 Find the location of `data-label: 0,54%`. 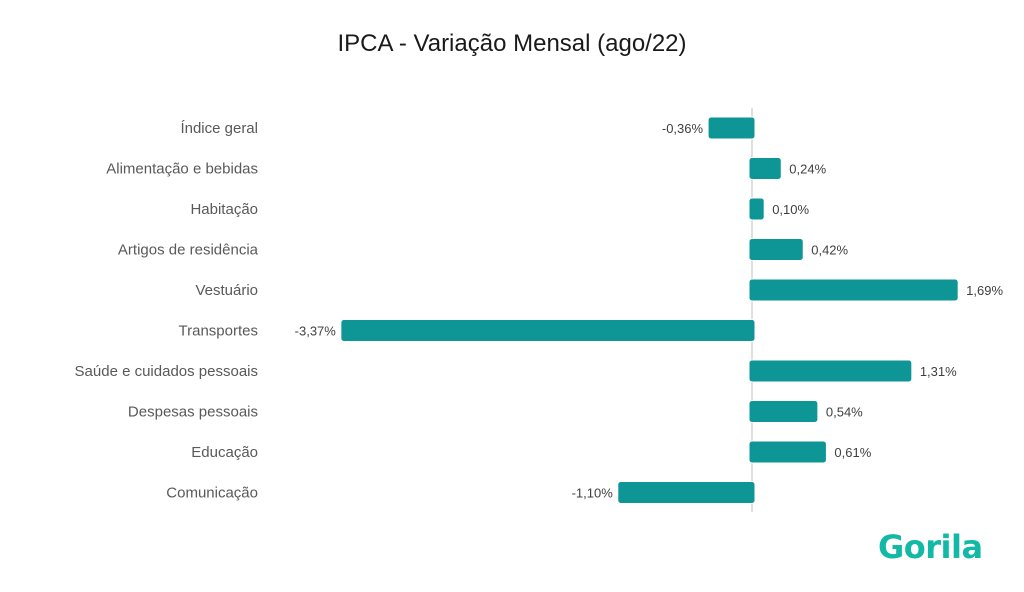

data-label: 0,54% is located at coordinates (844, 412).